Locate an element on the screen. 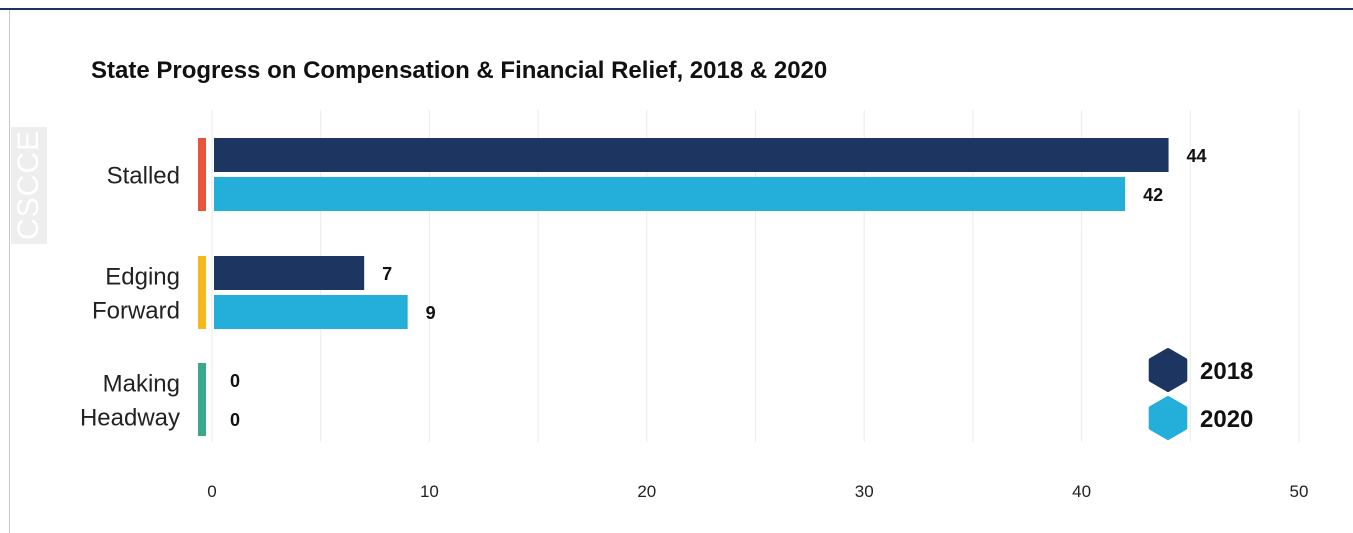  x-tick-label: 20 is located at coordinates (646, 491).